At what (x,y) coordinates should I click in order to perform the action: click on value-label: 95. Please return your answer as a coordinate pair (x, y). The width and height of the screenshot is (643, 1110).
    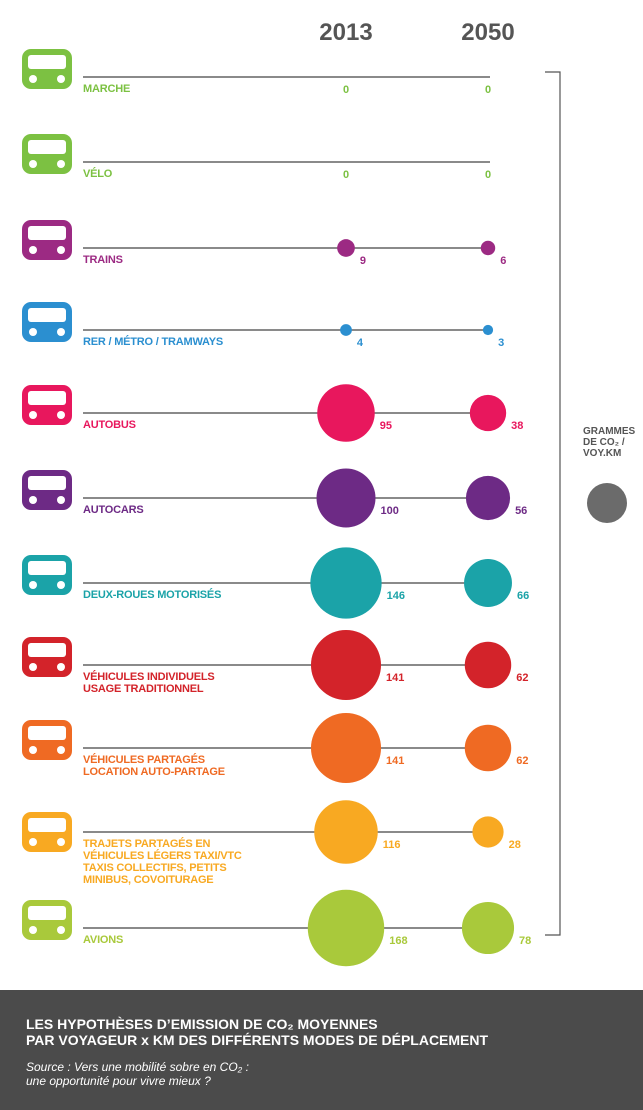
    Looking at the image, I should click on (386, 426).